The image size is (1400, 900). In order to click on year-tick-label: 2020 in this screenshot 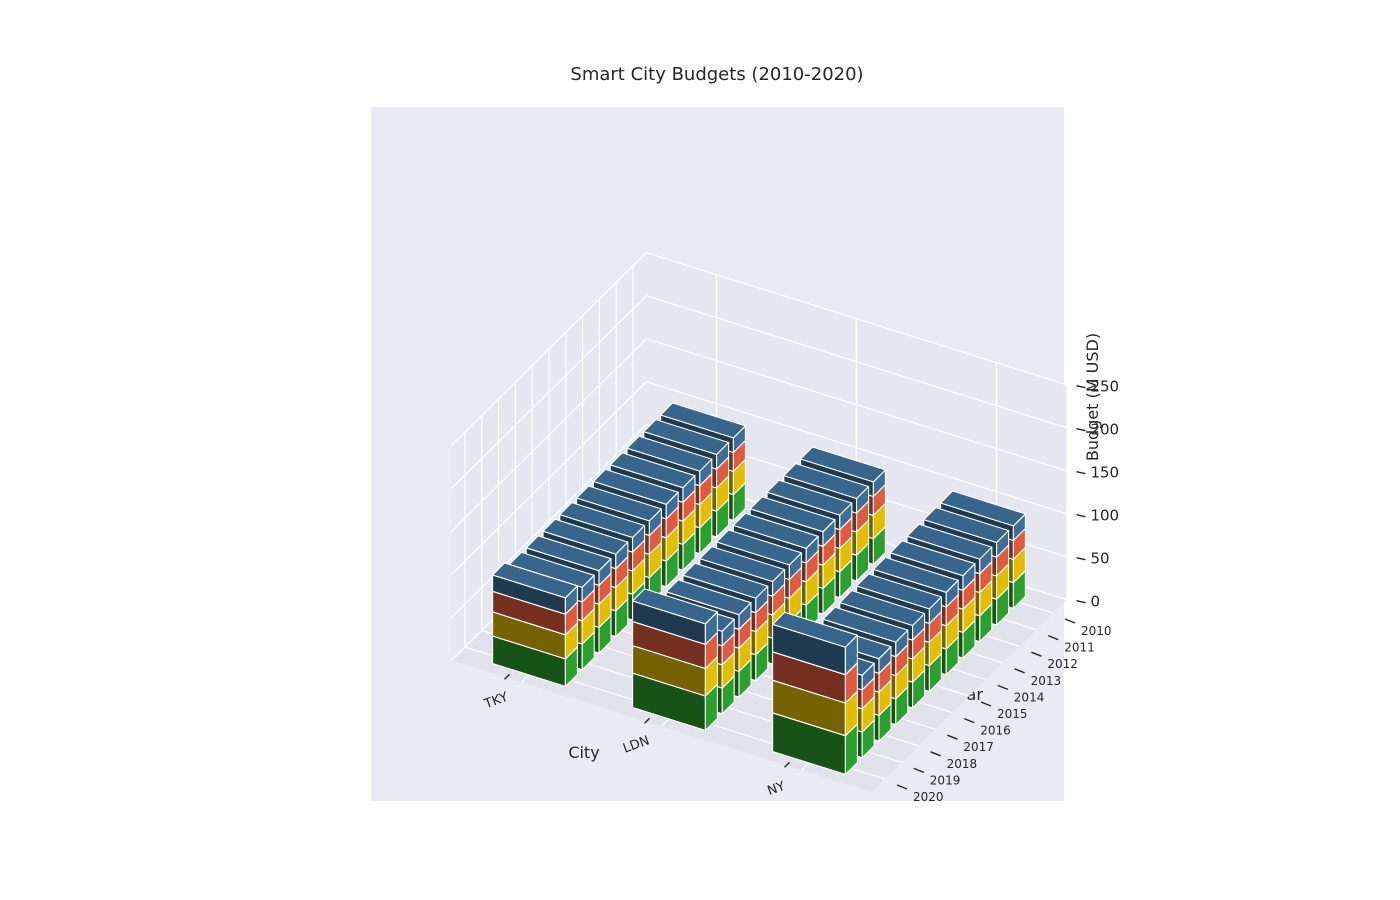, I will do `click(928, 797)`.